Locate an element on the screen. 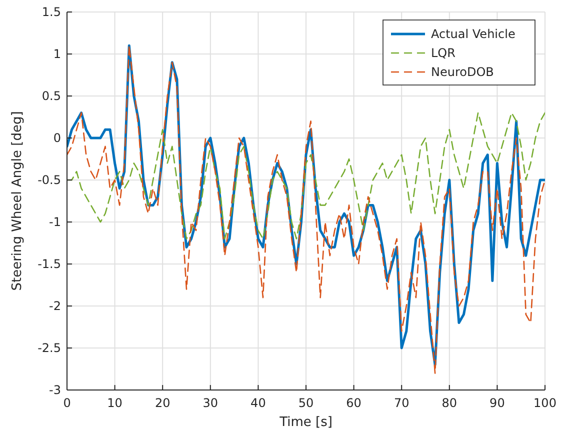 The height and width of the screenshot is (439, 575). y-tick-label: -1.5 is located at coordinates (49, 264).